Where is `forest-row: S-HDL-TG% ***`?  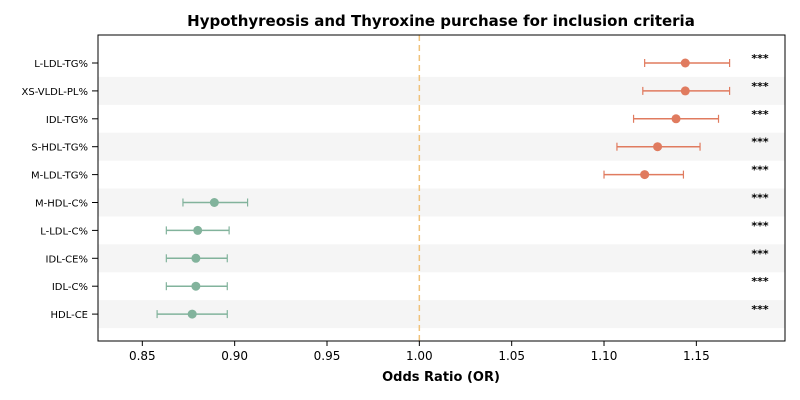 forest-row: S-HDL-TG% *** is located at coordinates (399, 145).